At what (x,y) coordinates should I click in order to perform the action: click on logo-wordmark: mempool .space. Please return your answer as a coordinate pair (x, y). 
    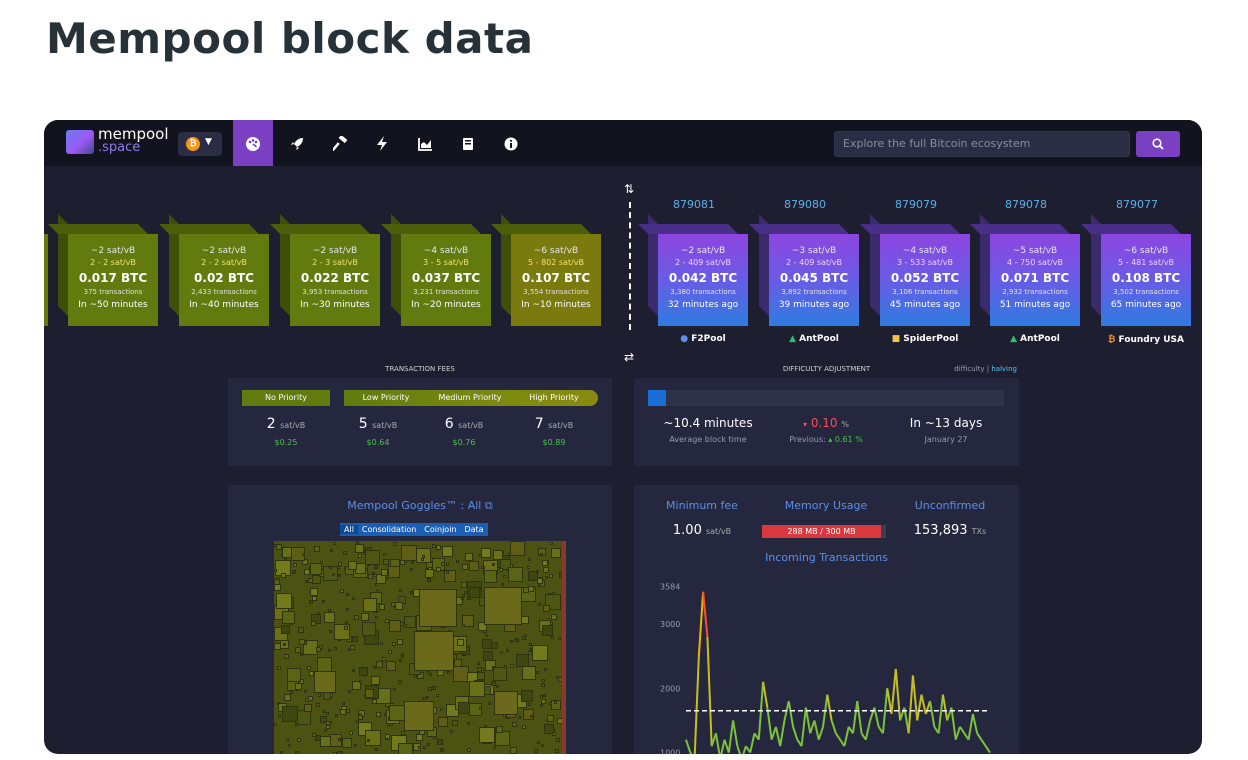
    Looking at the image, I should click on (133, 141).